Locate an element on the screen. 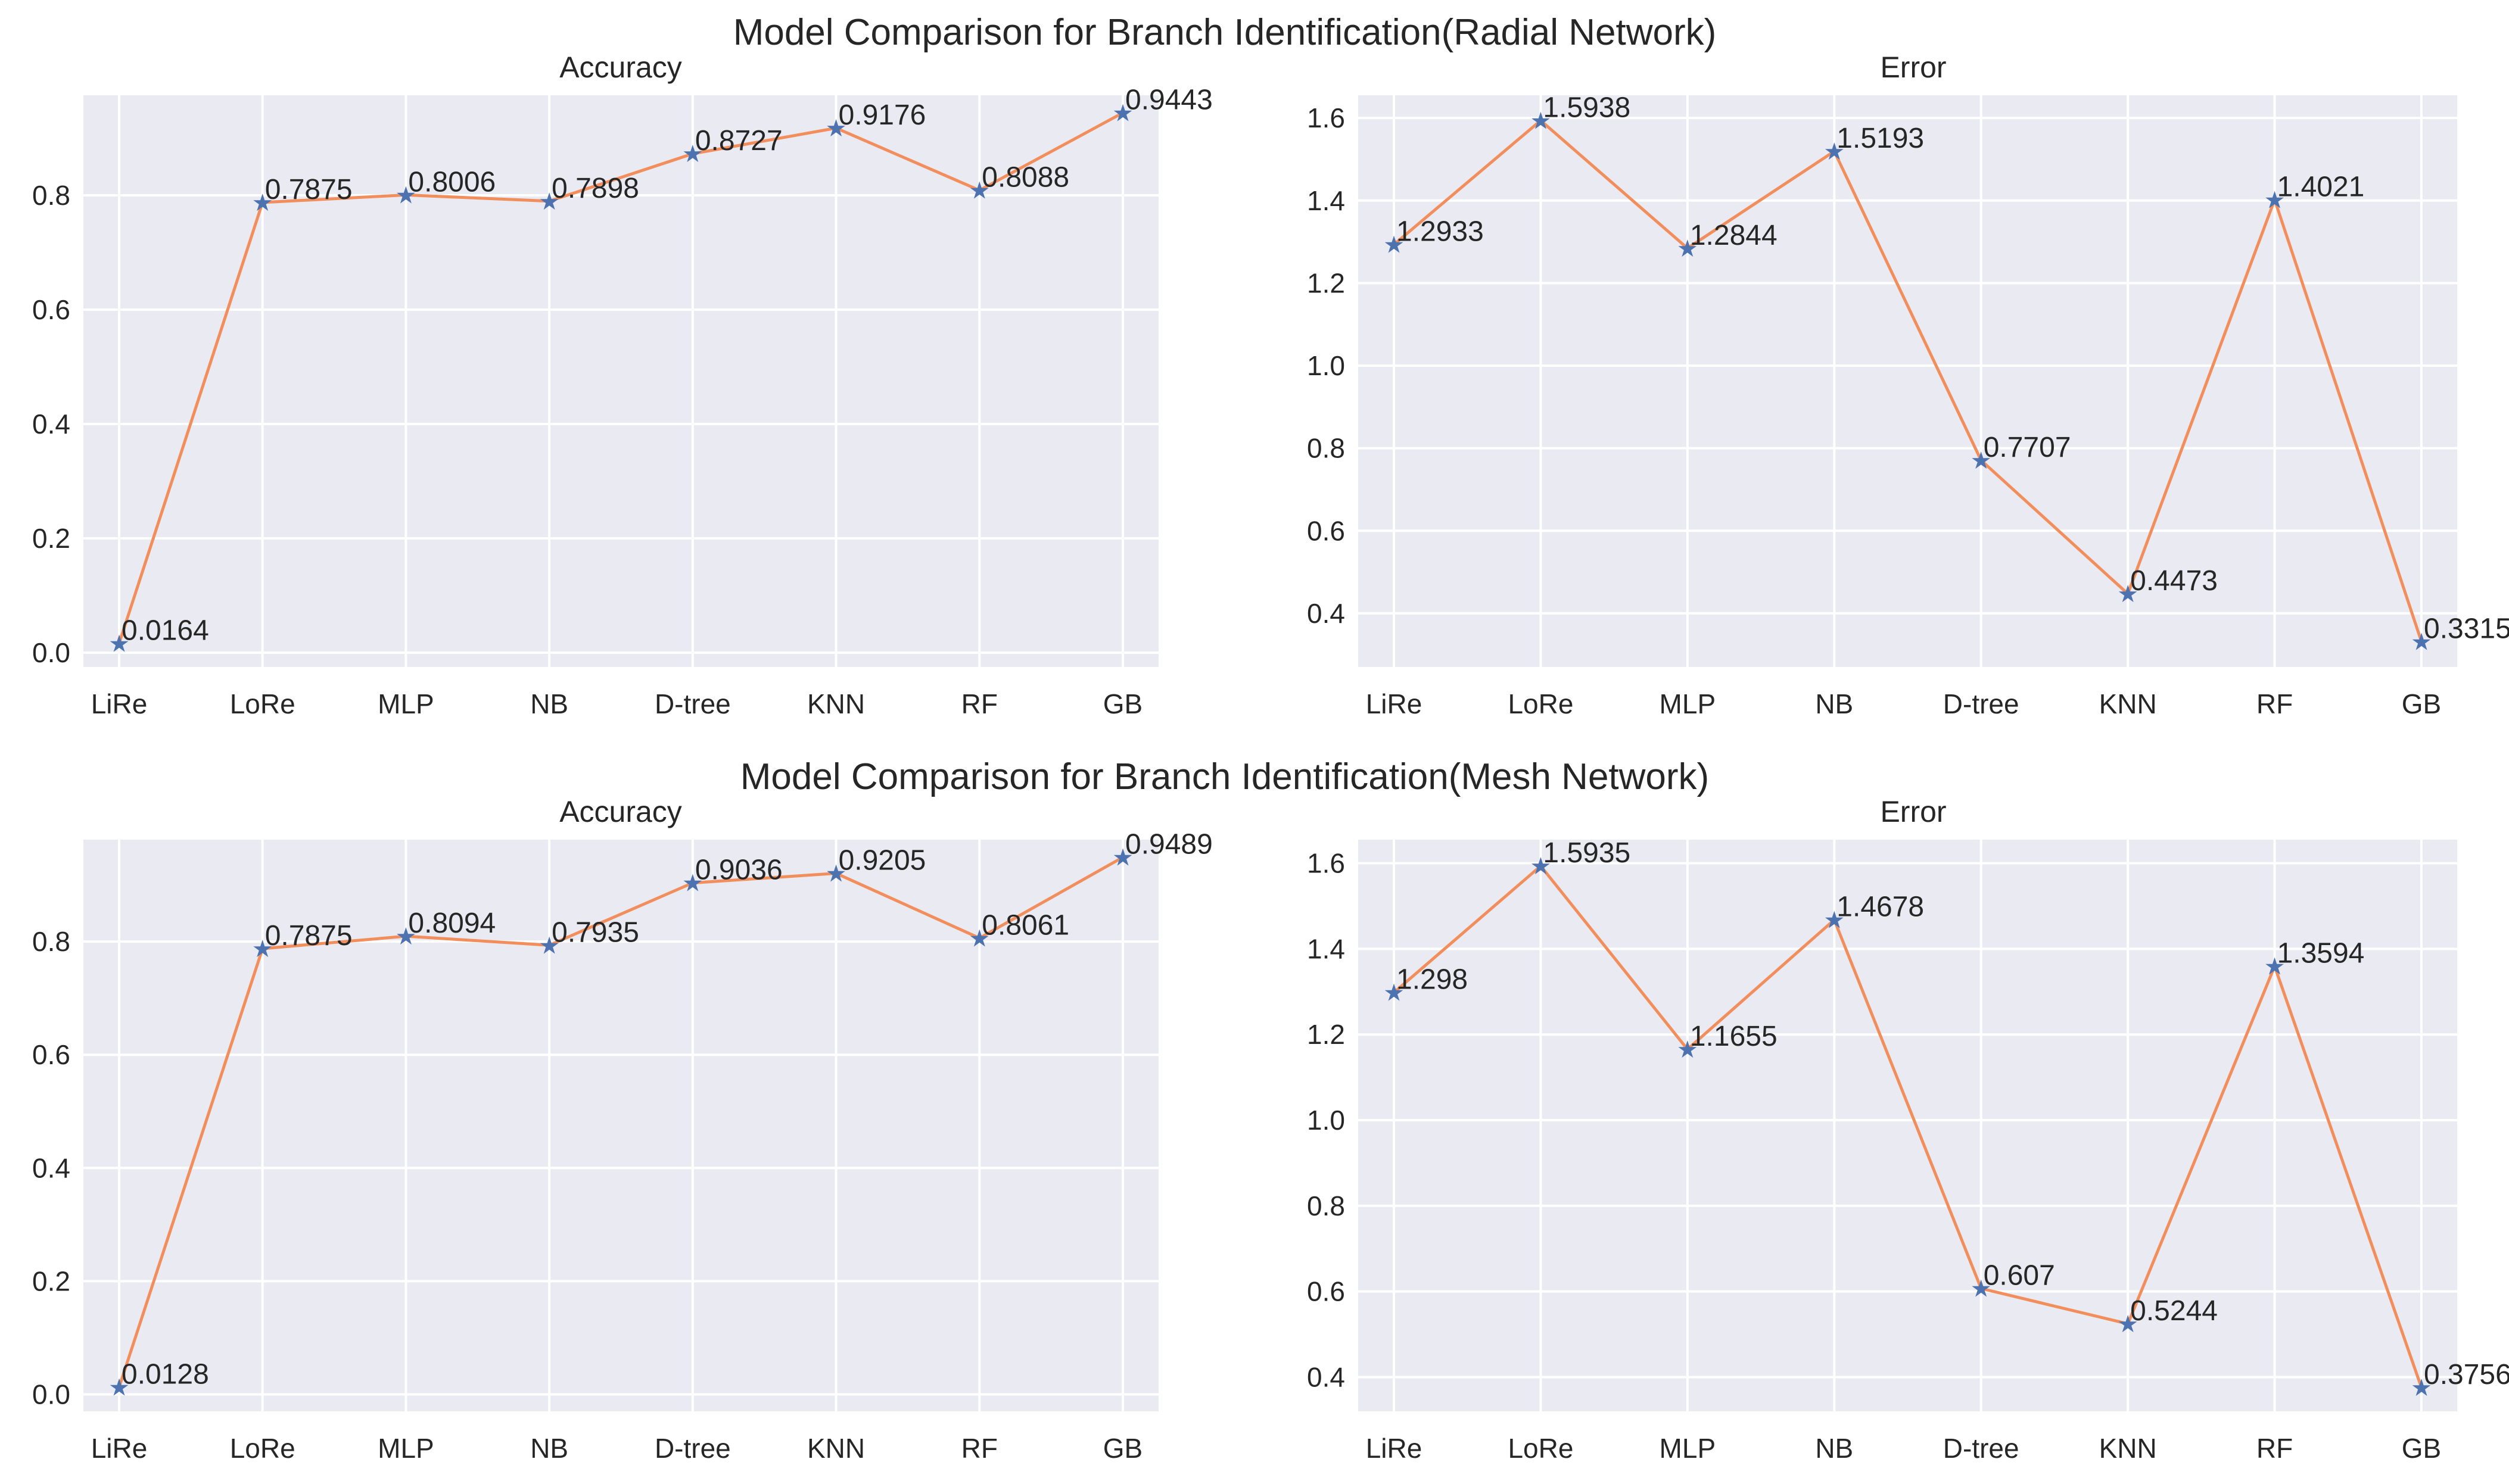 Image resolution: width=2509 pixels, height=1484 pixels. y-tick-label: 1.4 is located at coordinates (1326, 200).